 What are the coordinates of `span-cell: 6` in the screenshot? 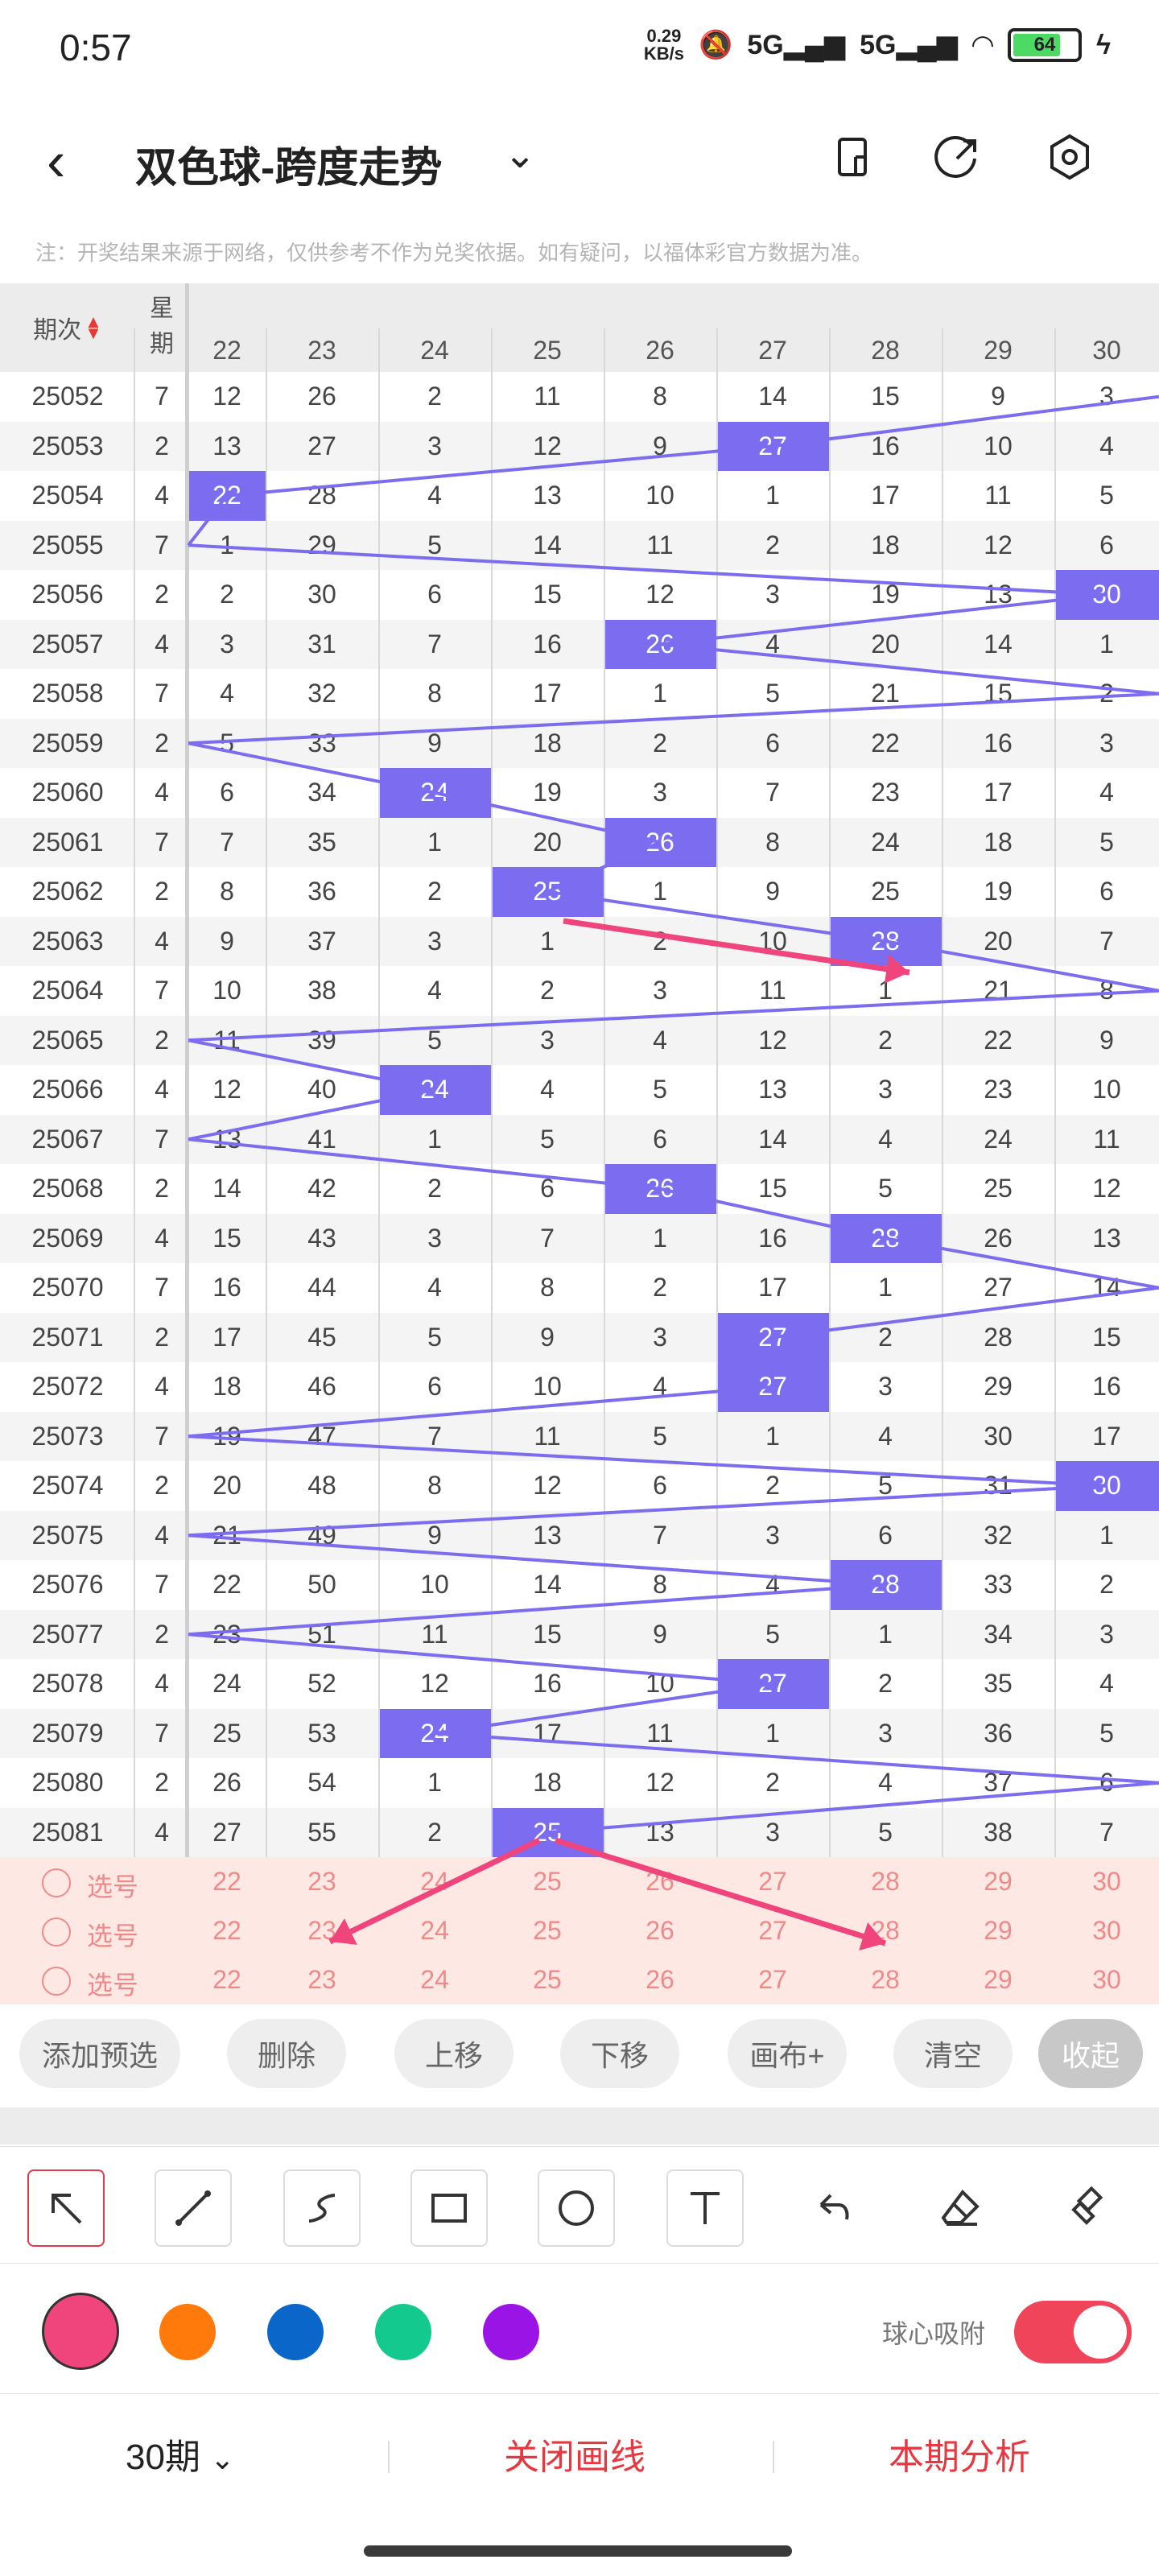 It's located at (885, 1535).